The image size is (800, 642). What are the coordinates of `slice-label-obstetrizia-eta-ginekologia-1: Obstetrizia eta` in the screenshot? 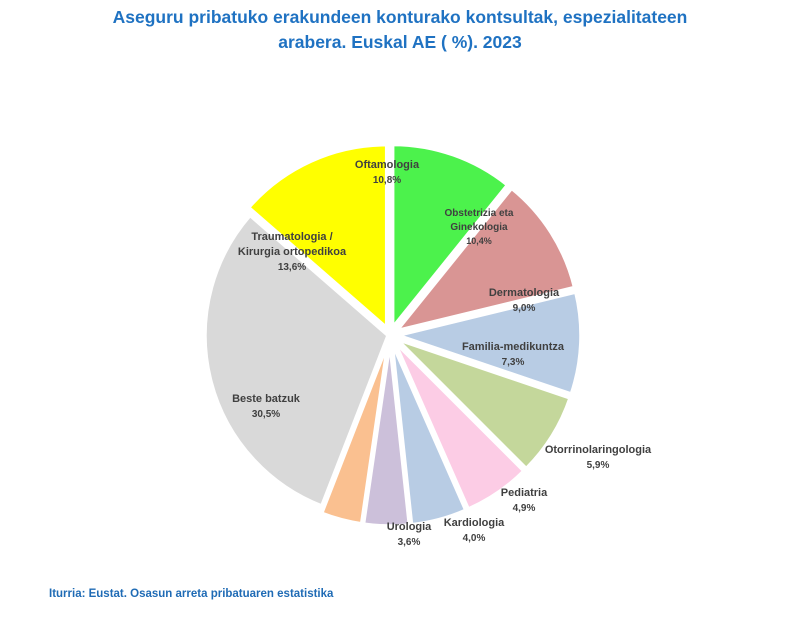 It's located at (479, 213).